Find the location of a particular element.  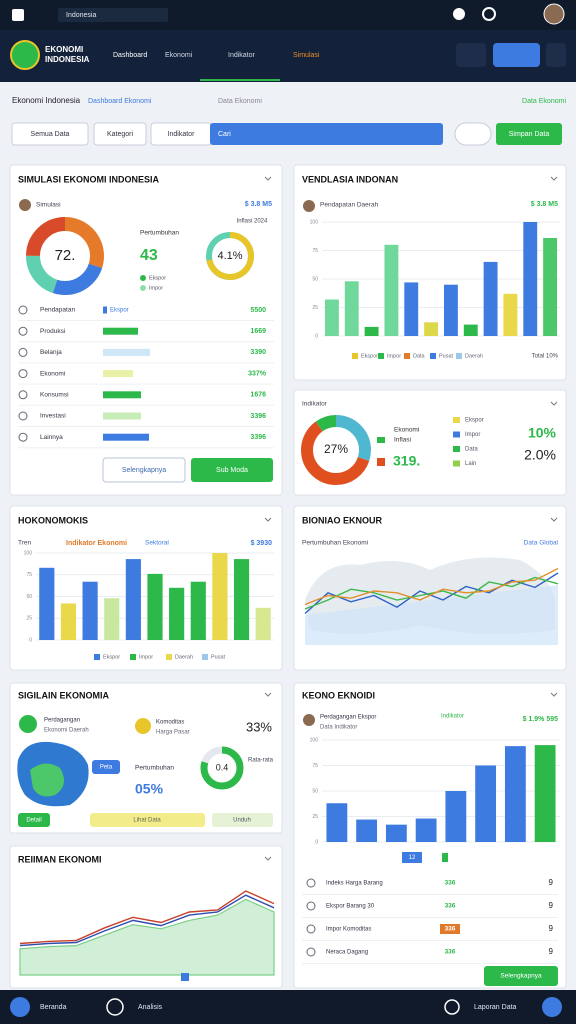

filter-label: Indikator is located at coordinates (182, 134).